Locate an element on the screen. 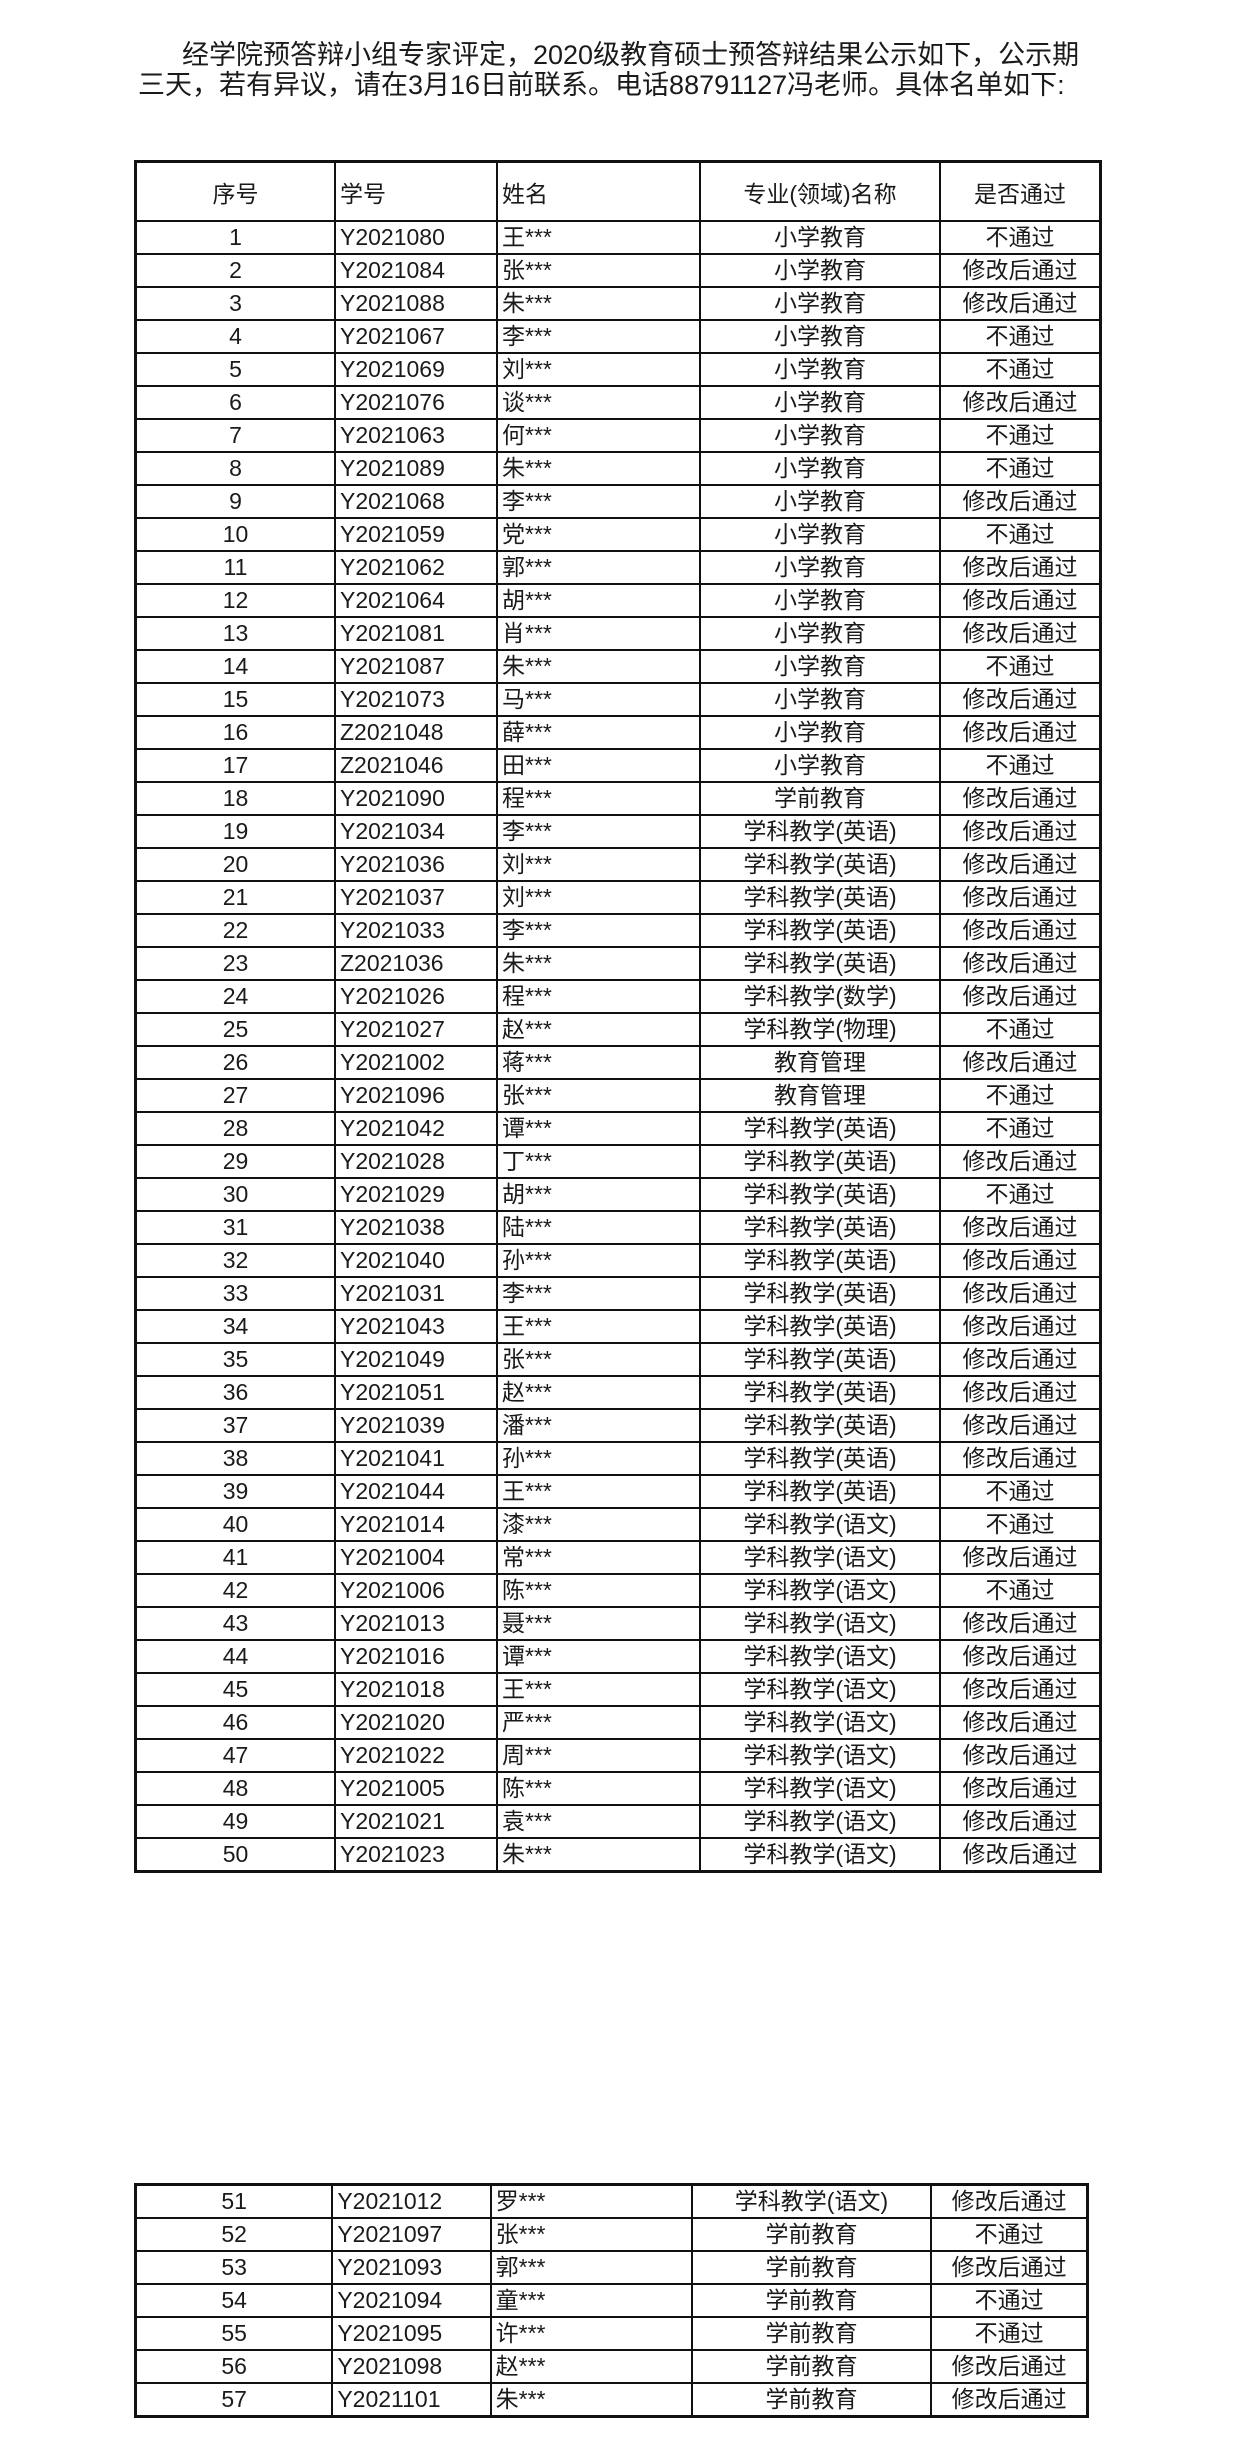 The height and width of the screenshot is (2454, 1250). cell-index: 5 is located at coordinates (235, 369).